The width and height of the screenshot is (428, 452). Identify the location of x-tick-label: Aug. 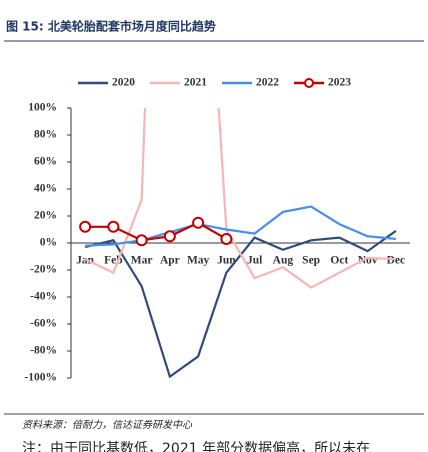
(283, 261).